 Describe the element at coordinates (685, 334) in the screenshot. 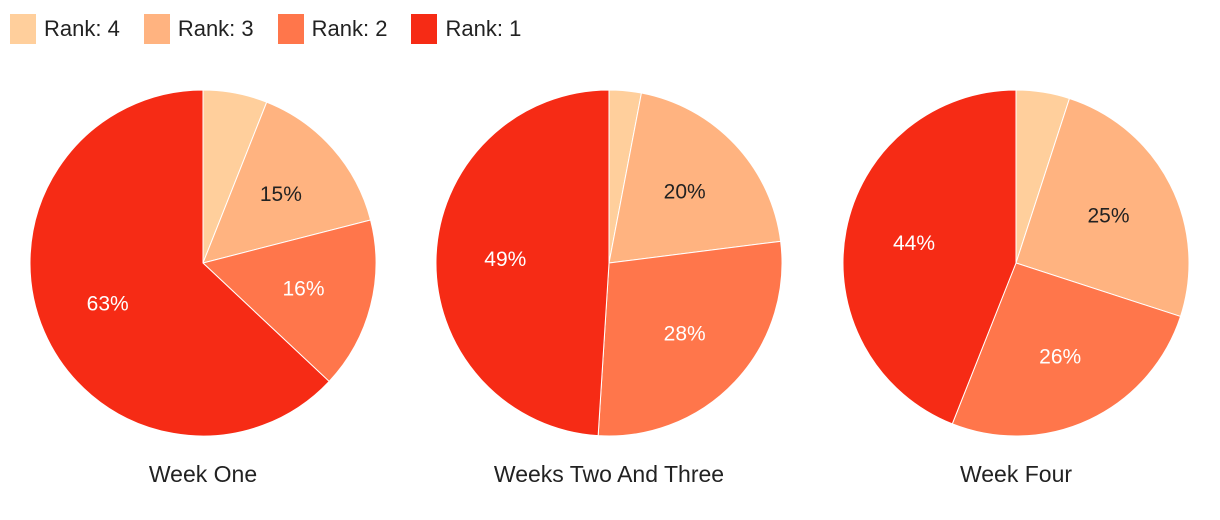

I see `data-label-rank-2: 28%` at that location.